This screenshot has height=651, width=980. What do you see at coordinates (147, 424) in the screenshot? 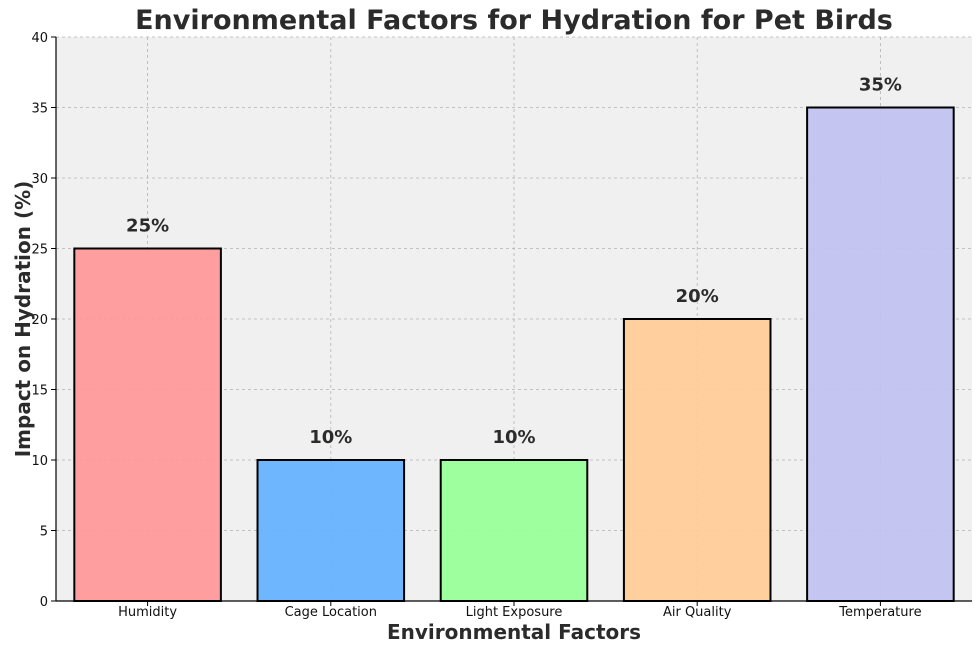
I see `bar-humidity` at bounding box center [147, 424].